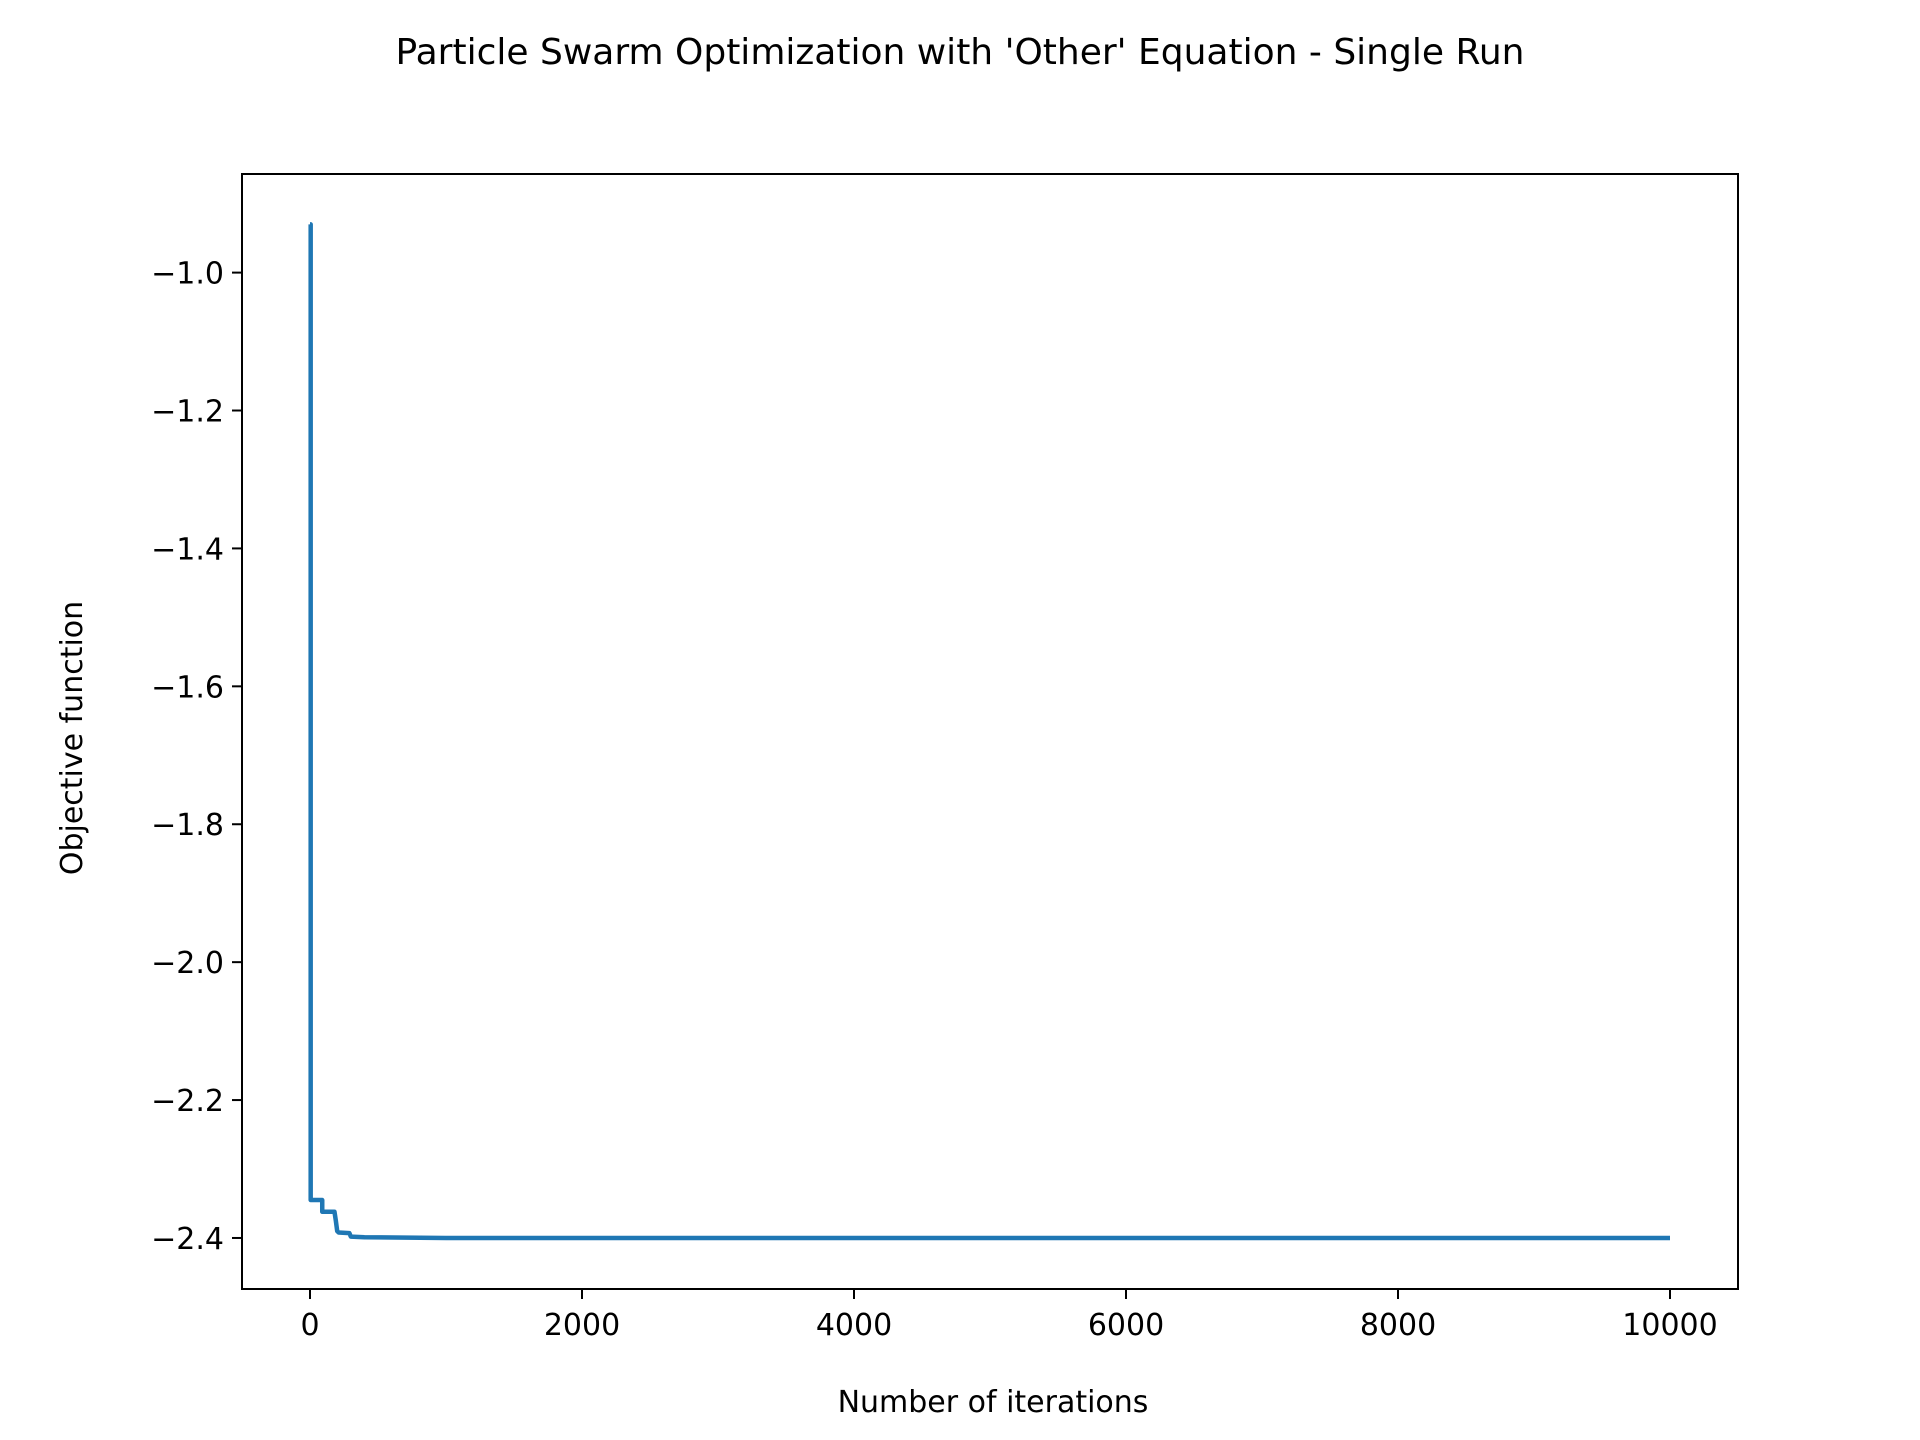 The height and width of the screenshot is (1440, 1920). Describe the element at coordinates (187, 1239) in the screenshot. I see `y-tick-label: −2.4` at that location.